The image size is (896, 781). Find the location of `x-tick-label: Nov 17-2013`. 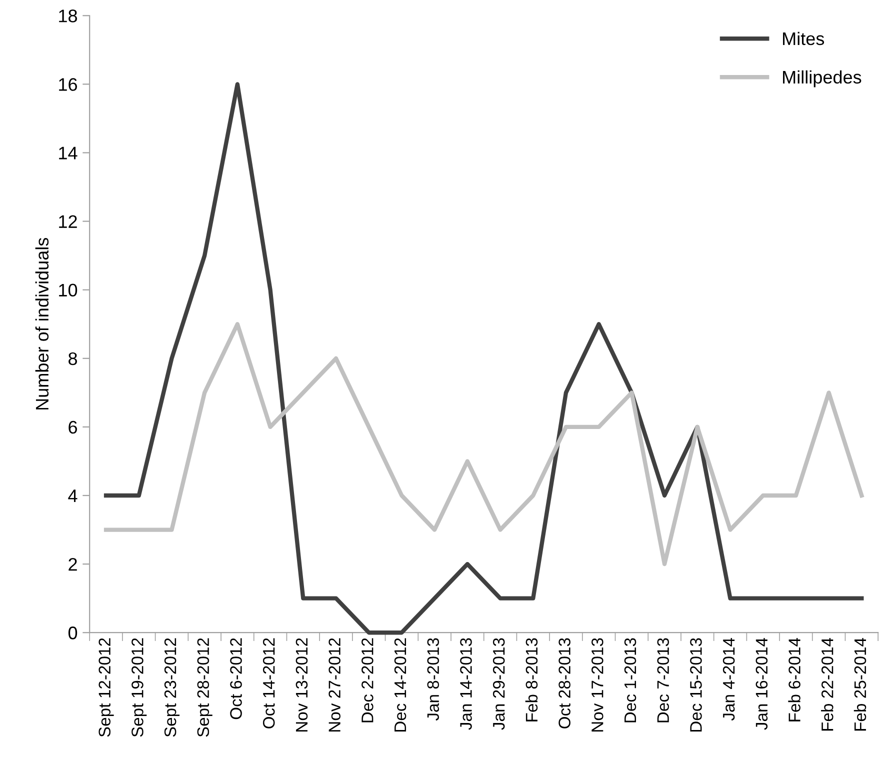

x-tick-label: Nov 17-2013 is located at coordinates (598, 685).